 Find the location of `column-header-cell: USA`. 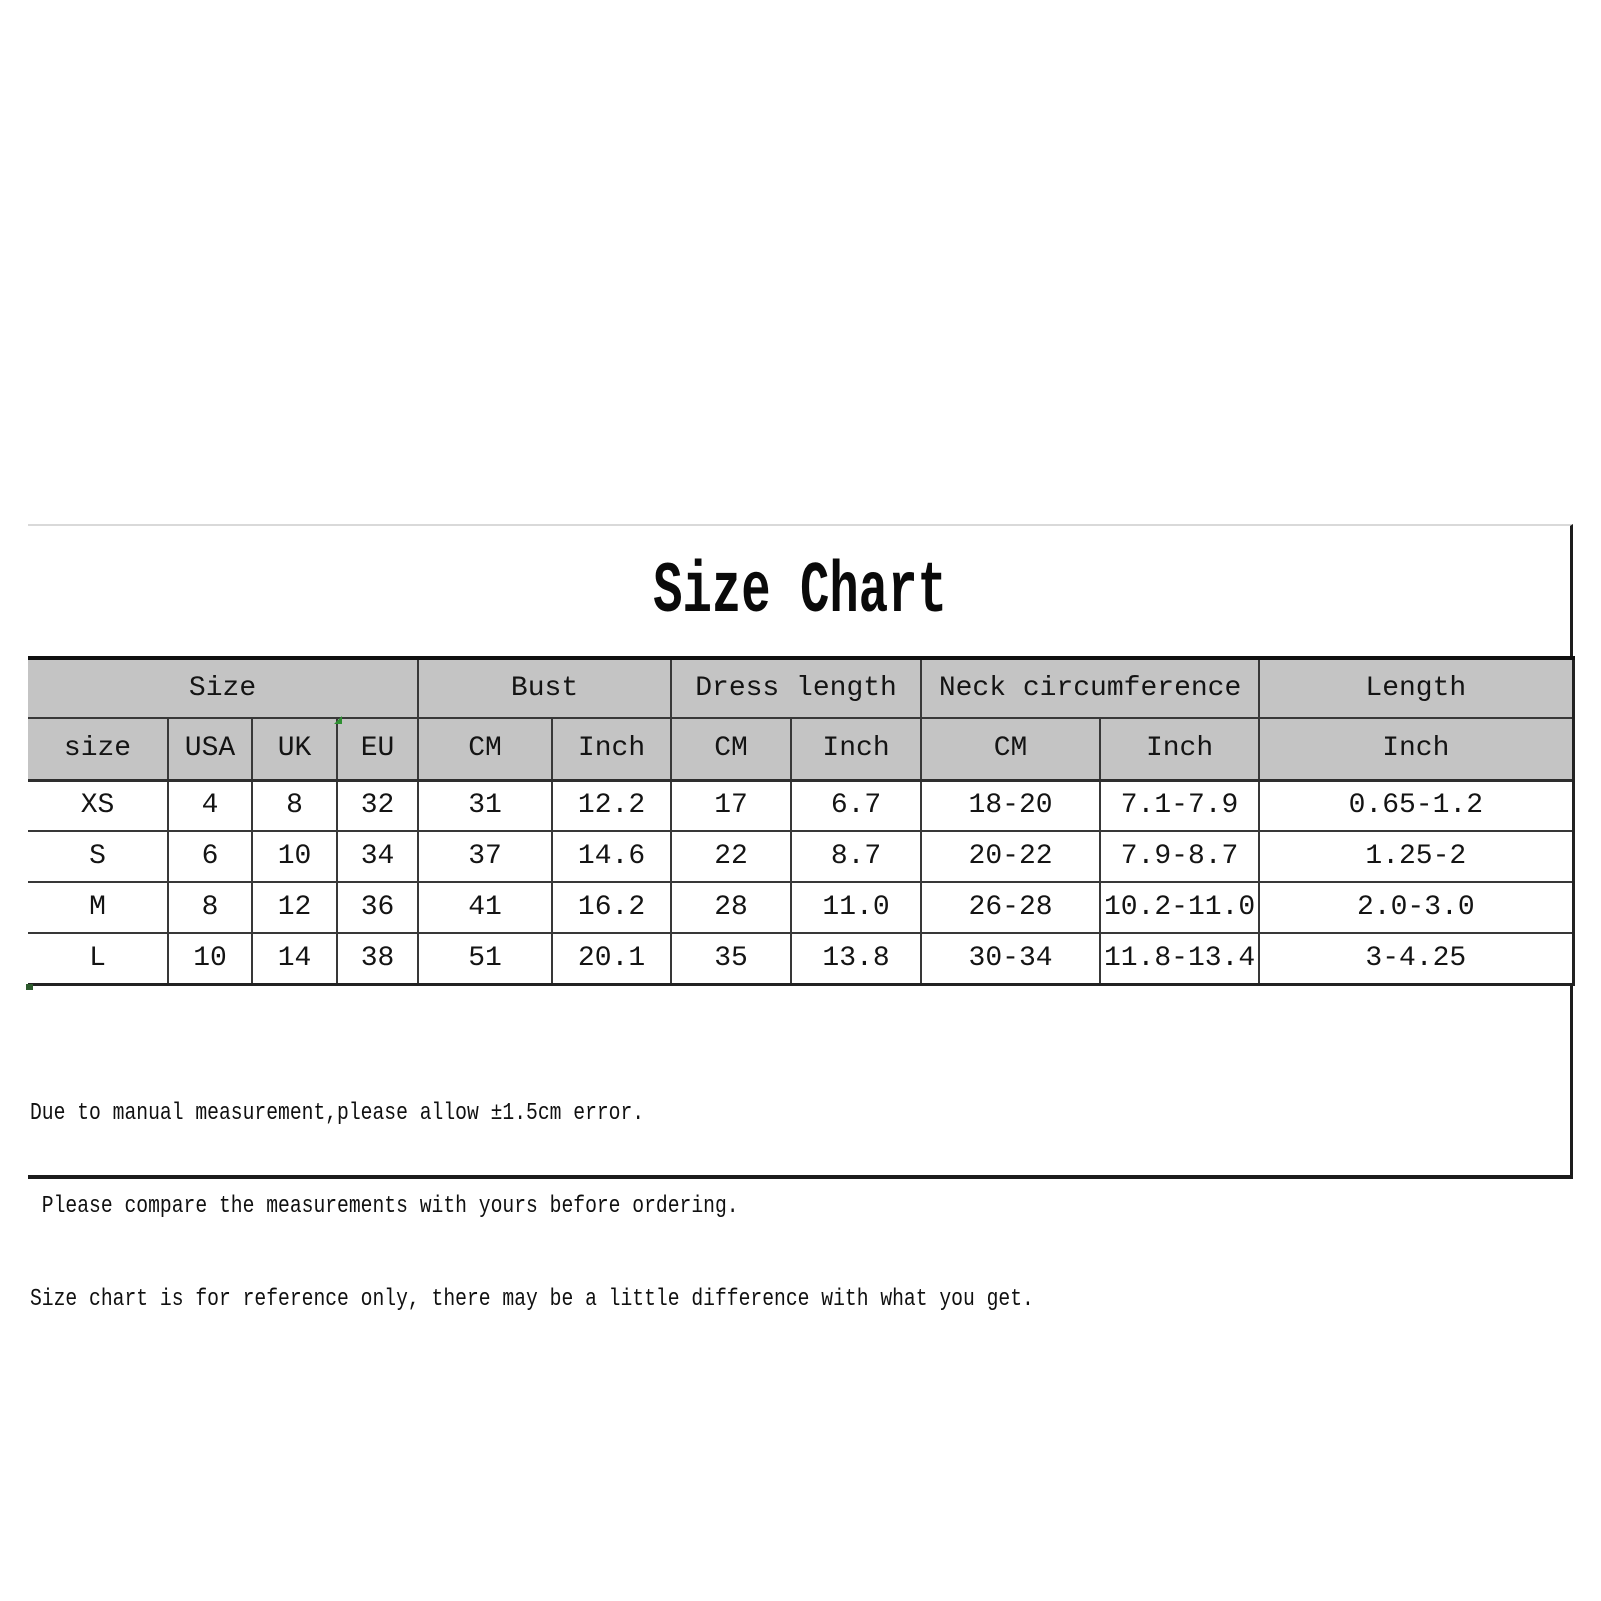

column-header-cell: USA is located at coordinates (210, 749).